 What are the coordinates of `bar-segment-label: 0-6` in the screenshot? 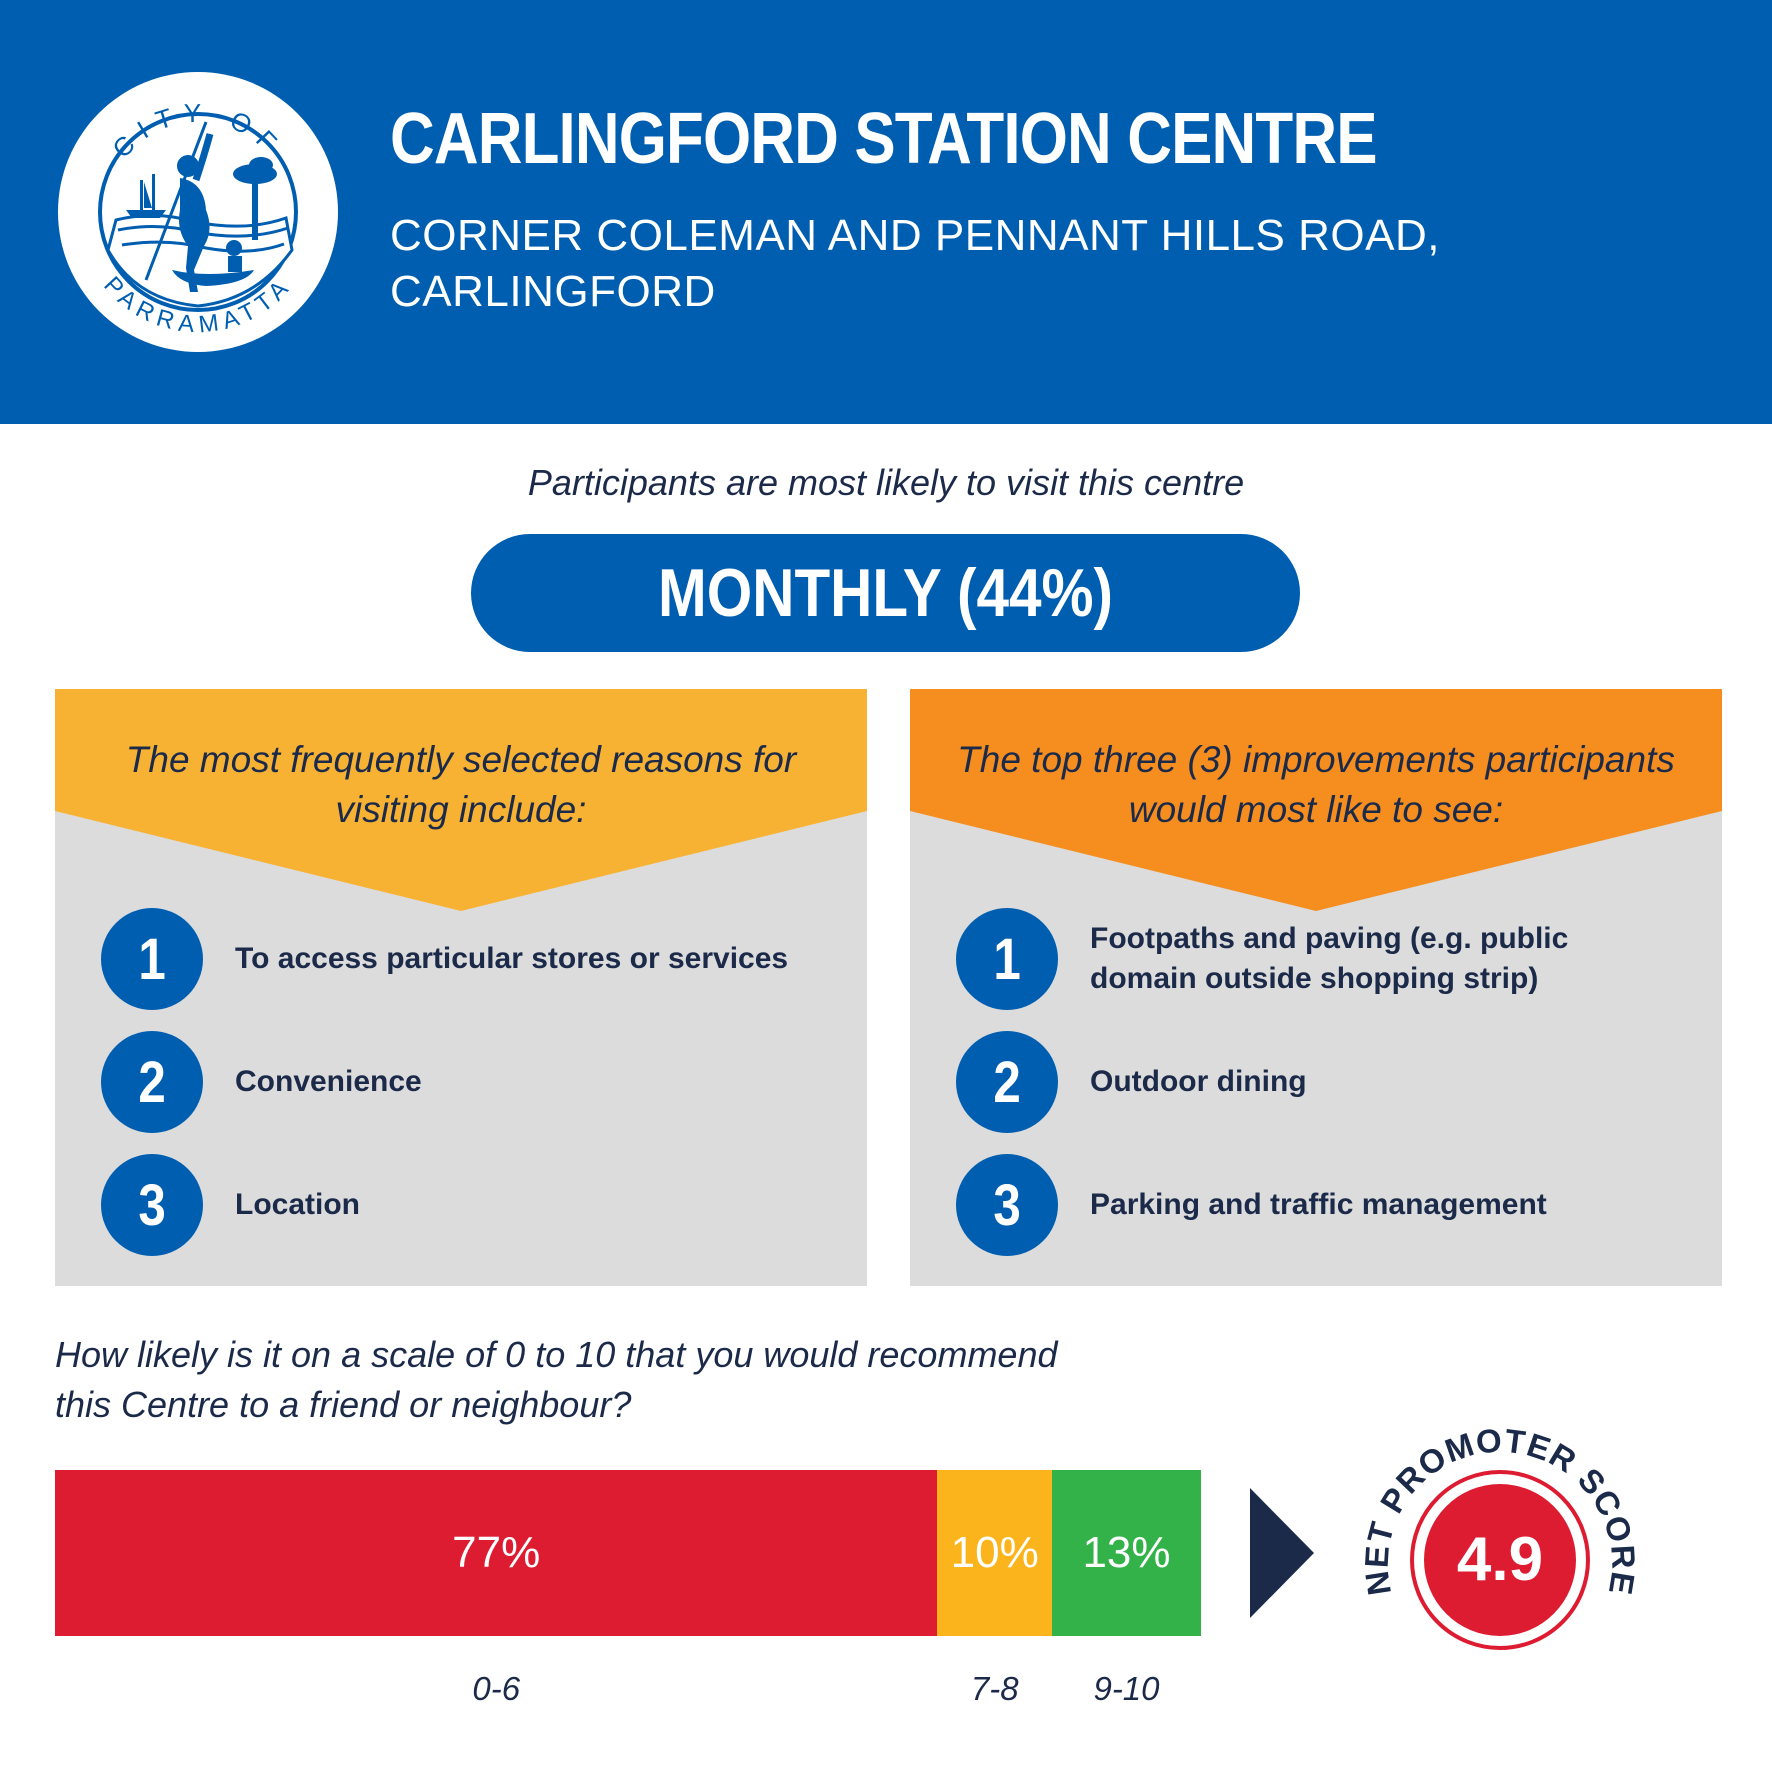 It's located at (496, 1688).